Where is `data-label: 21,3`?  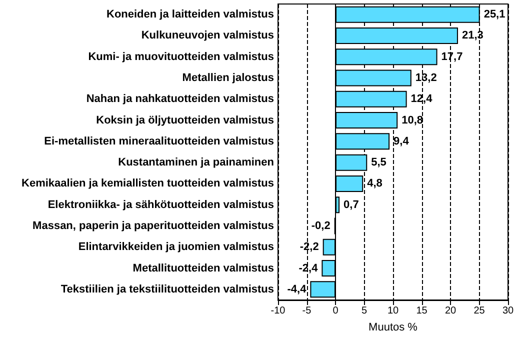
data-label: 21,3 is located at coordinates (473, 36).